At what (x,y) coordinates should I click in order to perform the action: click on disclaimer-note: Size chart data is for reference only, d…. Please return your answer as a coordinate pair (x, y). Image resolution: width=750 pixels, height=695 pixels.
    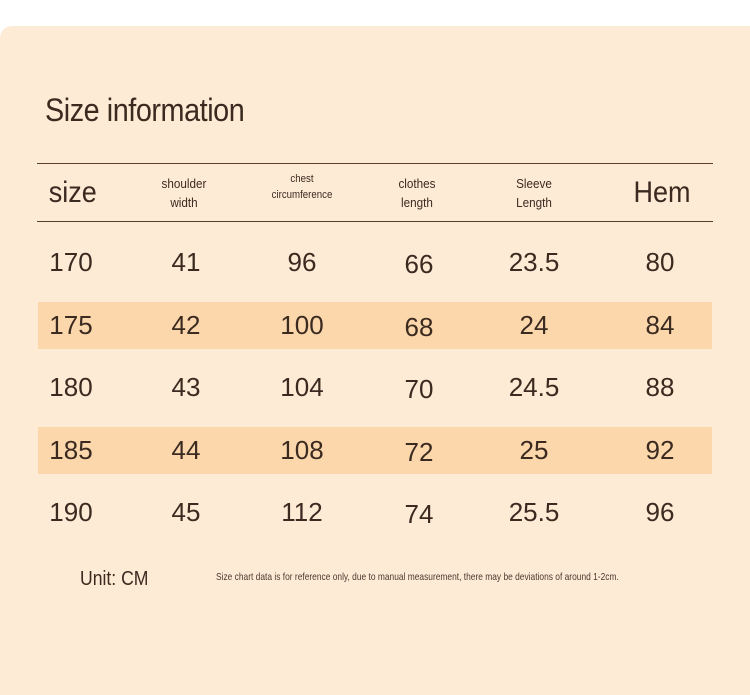
    Looking at the image, I should click on (417, 577).